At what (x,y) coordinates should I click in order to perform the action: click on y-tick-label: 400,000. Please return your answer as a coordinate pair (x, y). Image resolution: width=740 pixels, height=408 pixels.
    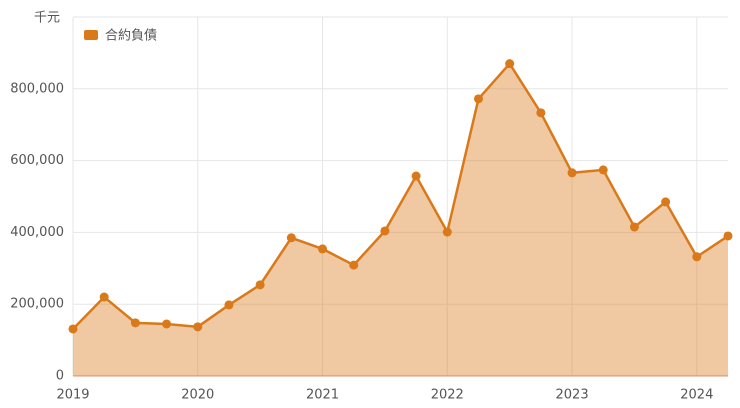
    Looking at the image, I should click on (37, 232).